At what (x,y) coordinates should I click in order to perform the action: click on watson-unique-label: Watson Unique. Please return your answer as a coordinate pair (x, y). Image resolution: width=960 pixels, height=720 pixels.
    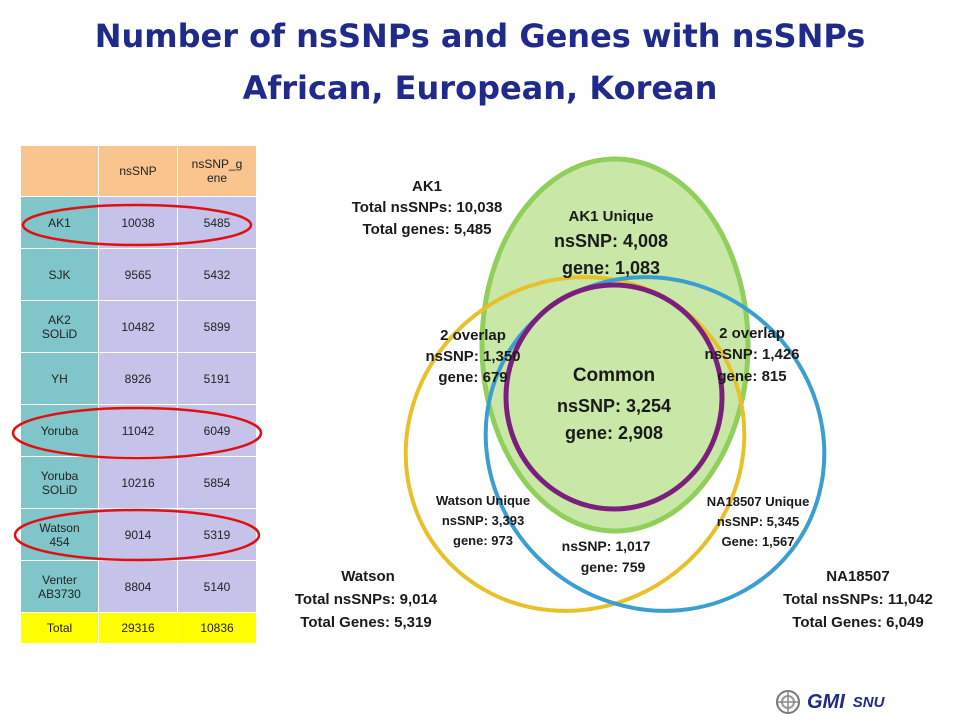
    Looking at the image, I should click on (483, 500).